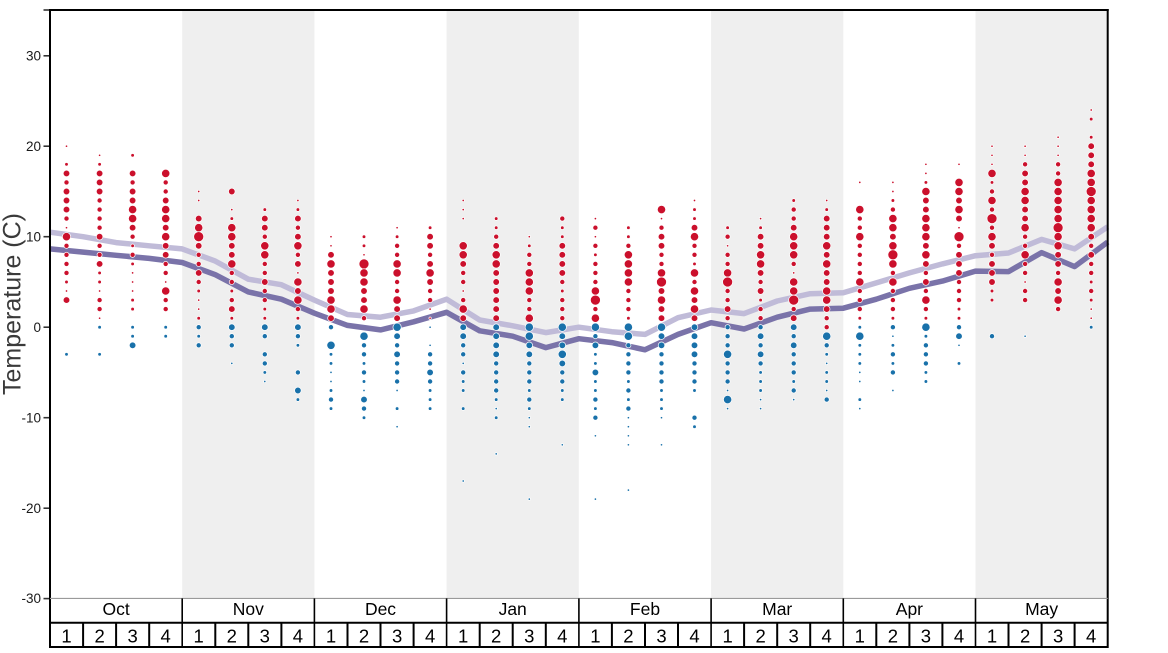 The height and width of the screenshot is (653, 1168). What do you see at coordinates (33, 236) in the screenshot?
I see `svg-text: 10` at bounding box center [33, 236].